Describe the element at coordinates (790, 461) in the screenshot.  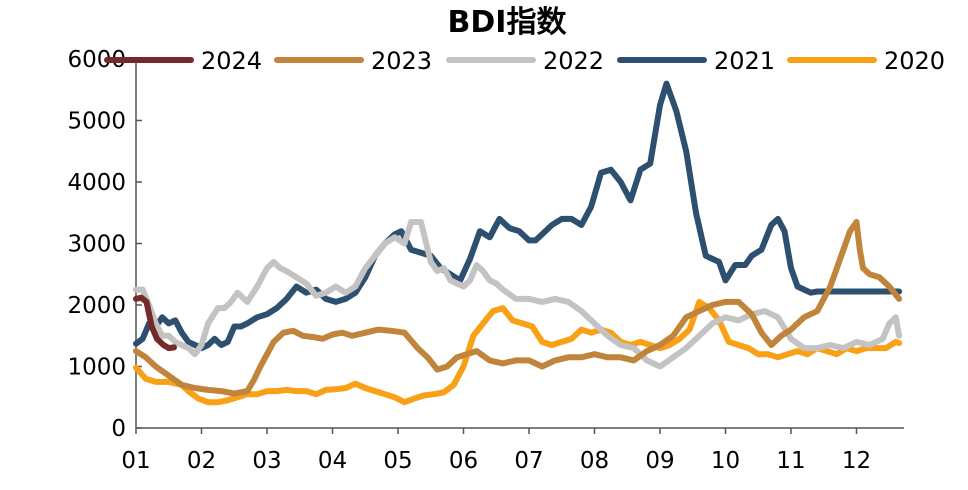
I see `x-tick-label: 11` at that location.